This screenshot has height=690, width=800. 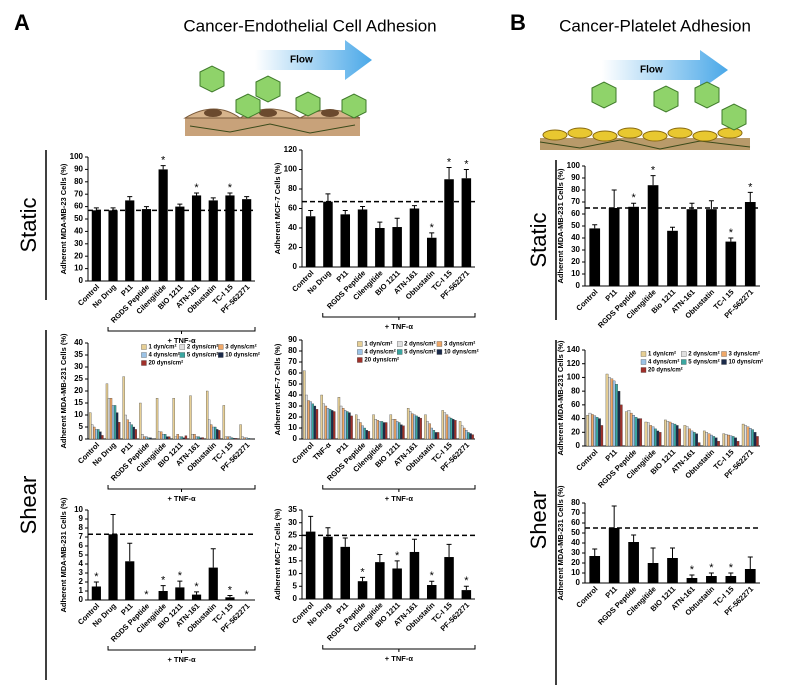 I want to click on y-tick-label: 10, so click(x=78, y=414).